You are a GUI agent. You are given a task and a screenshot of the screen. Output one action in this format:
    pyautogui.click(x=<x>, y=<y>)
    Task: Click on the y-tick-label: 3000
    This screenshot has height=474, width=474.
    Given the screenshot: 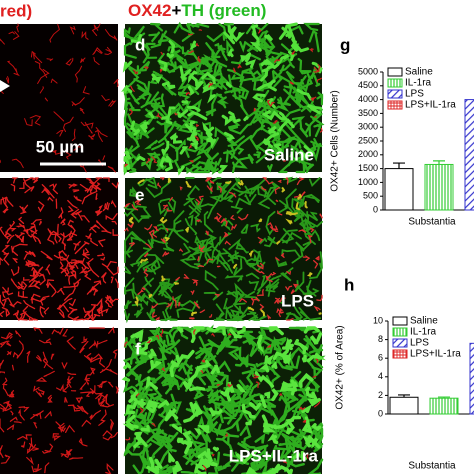 What is the action you would take?
    pyautogui.click(x=368, y=127)
    